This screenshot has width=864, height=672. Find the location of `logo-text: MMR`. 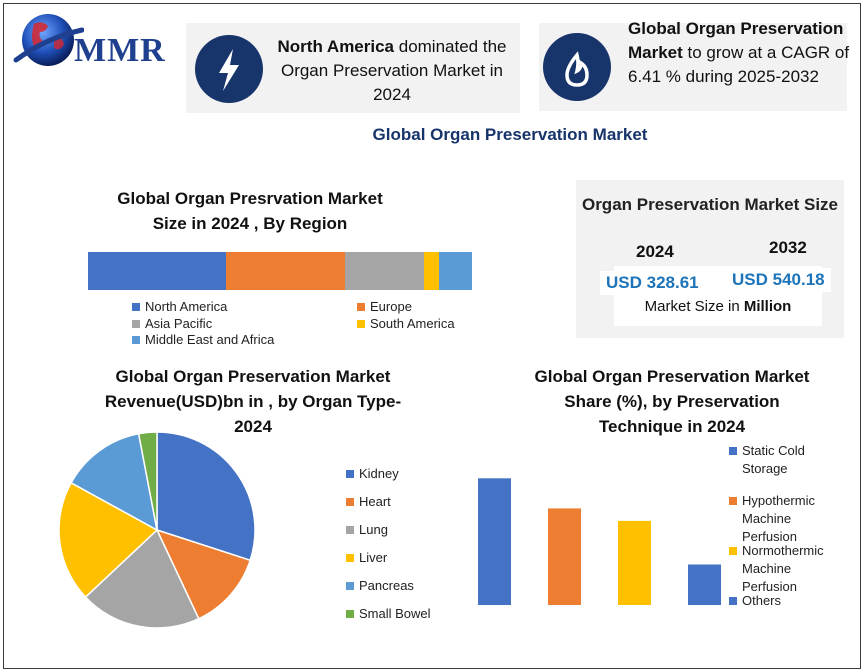

logo-text: MMR is located at coordinates (120, 50).